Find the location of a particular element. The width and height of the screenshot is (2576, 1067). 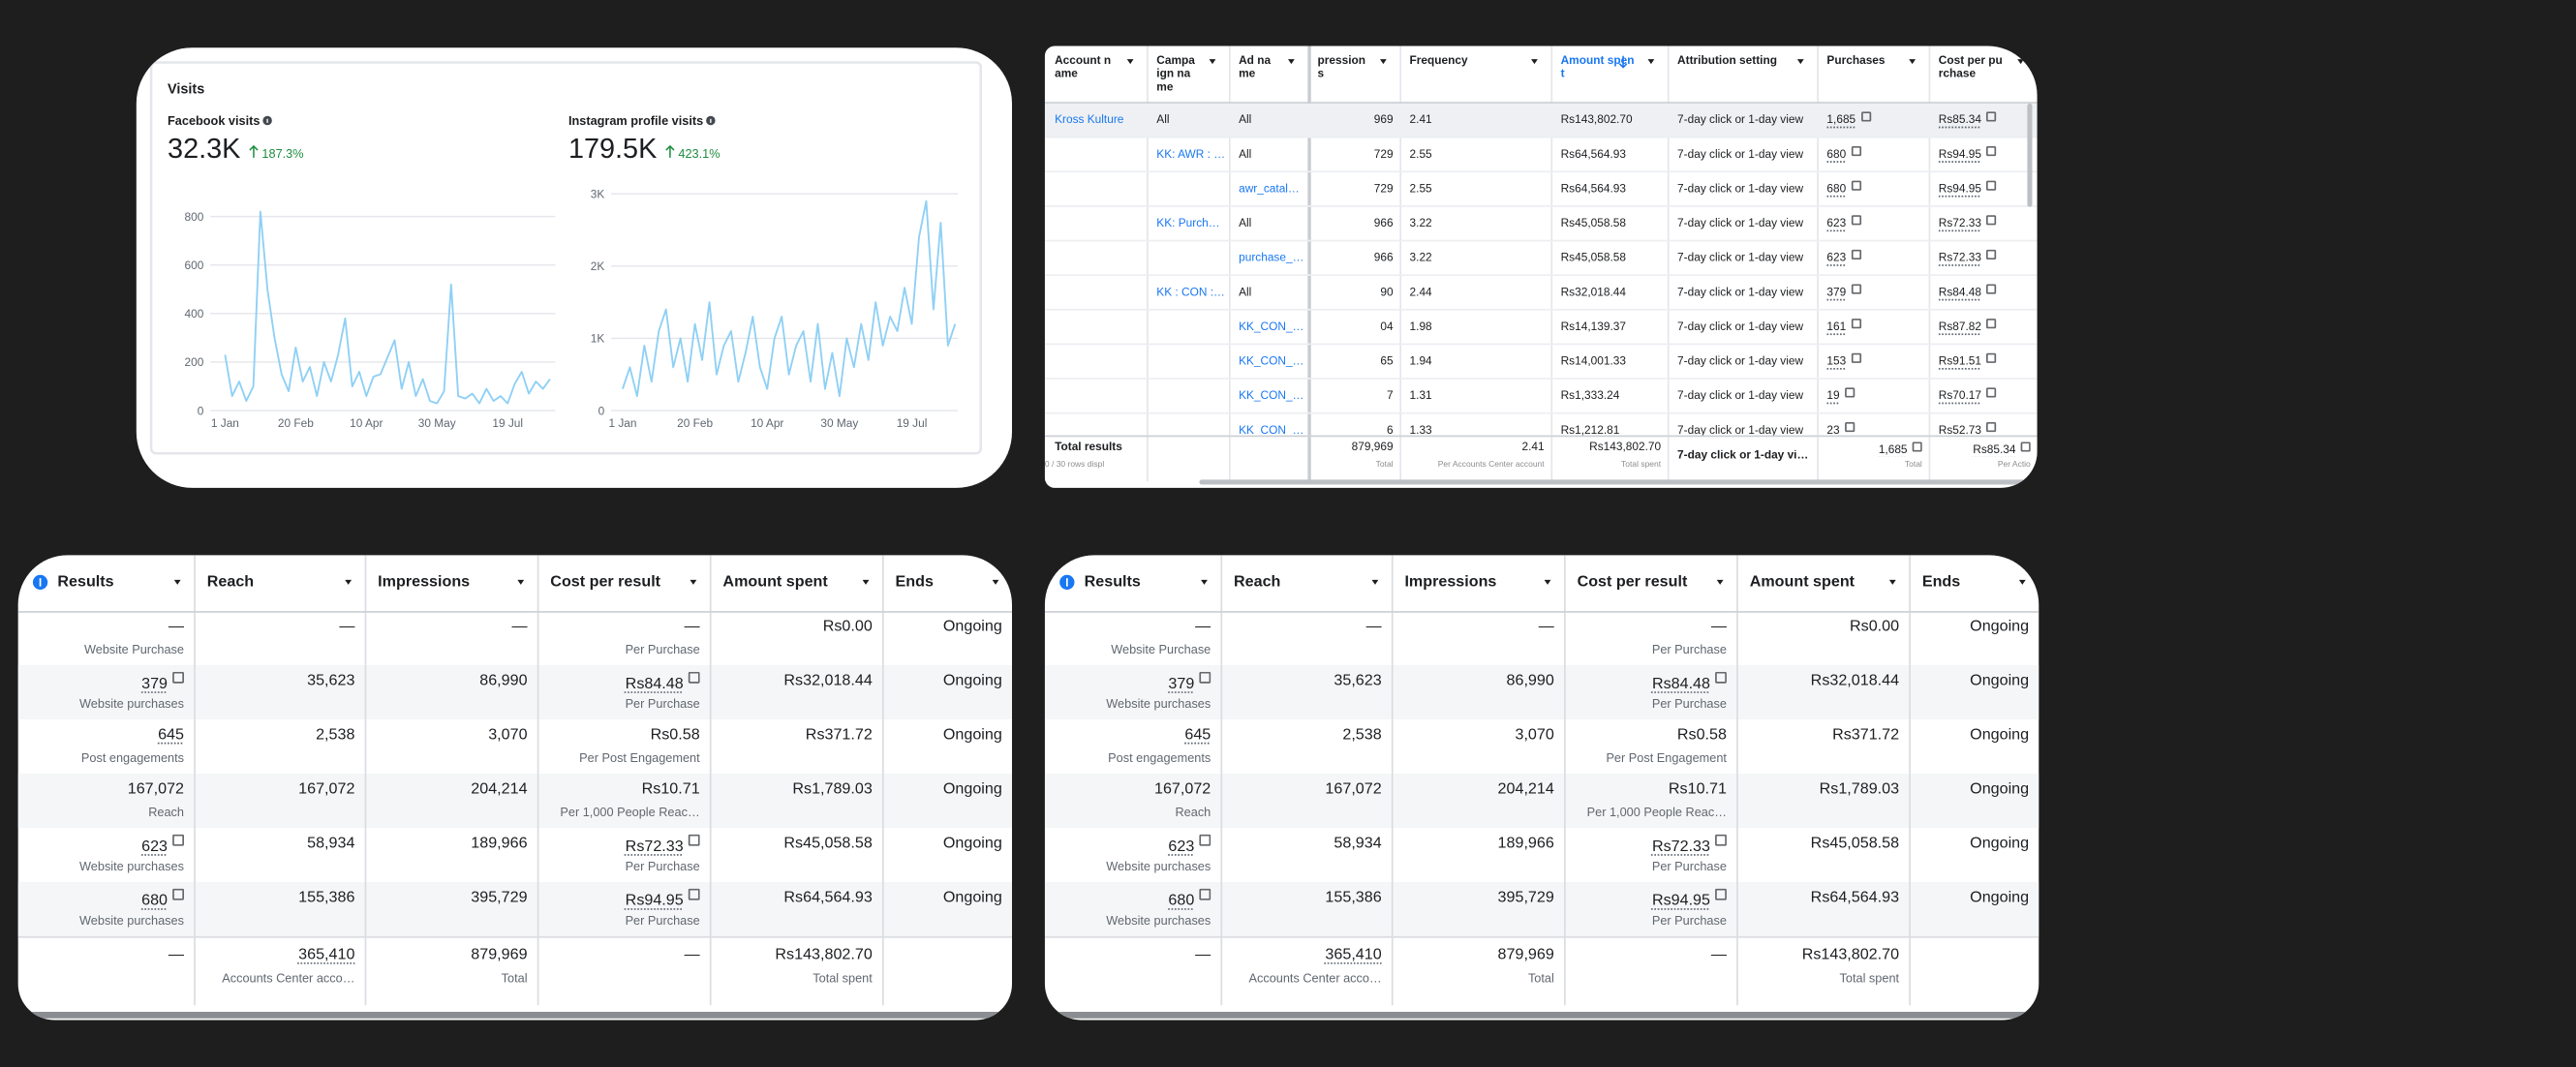

table-cell: Rs1,212.81 is located at coordinates (1590, 431).